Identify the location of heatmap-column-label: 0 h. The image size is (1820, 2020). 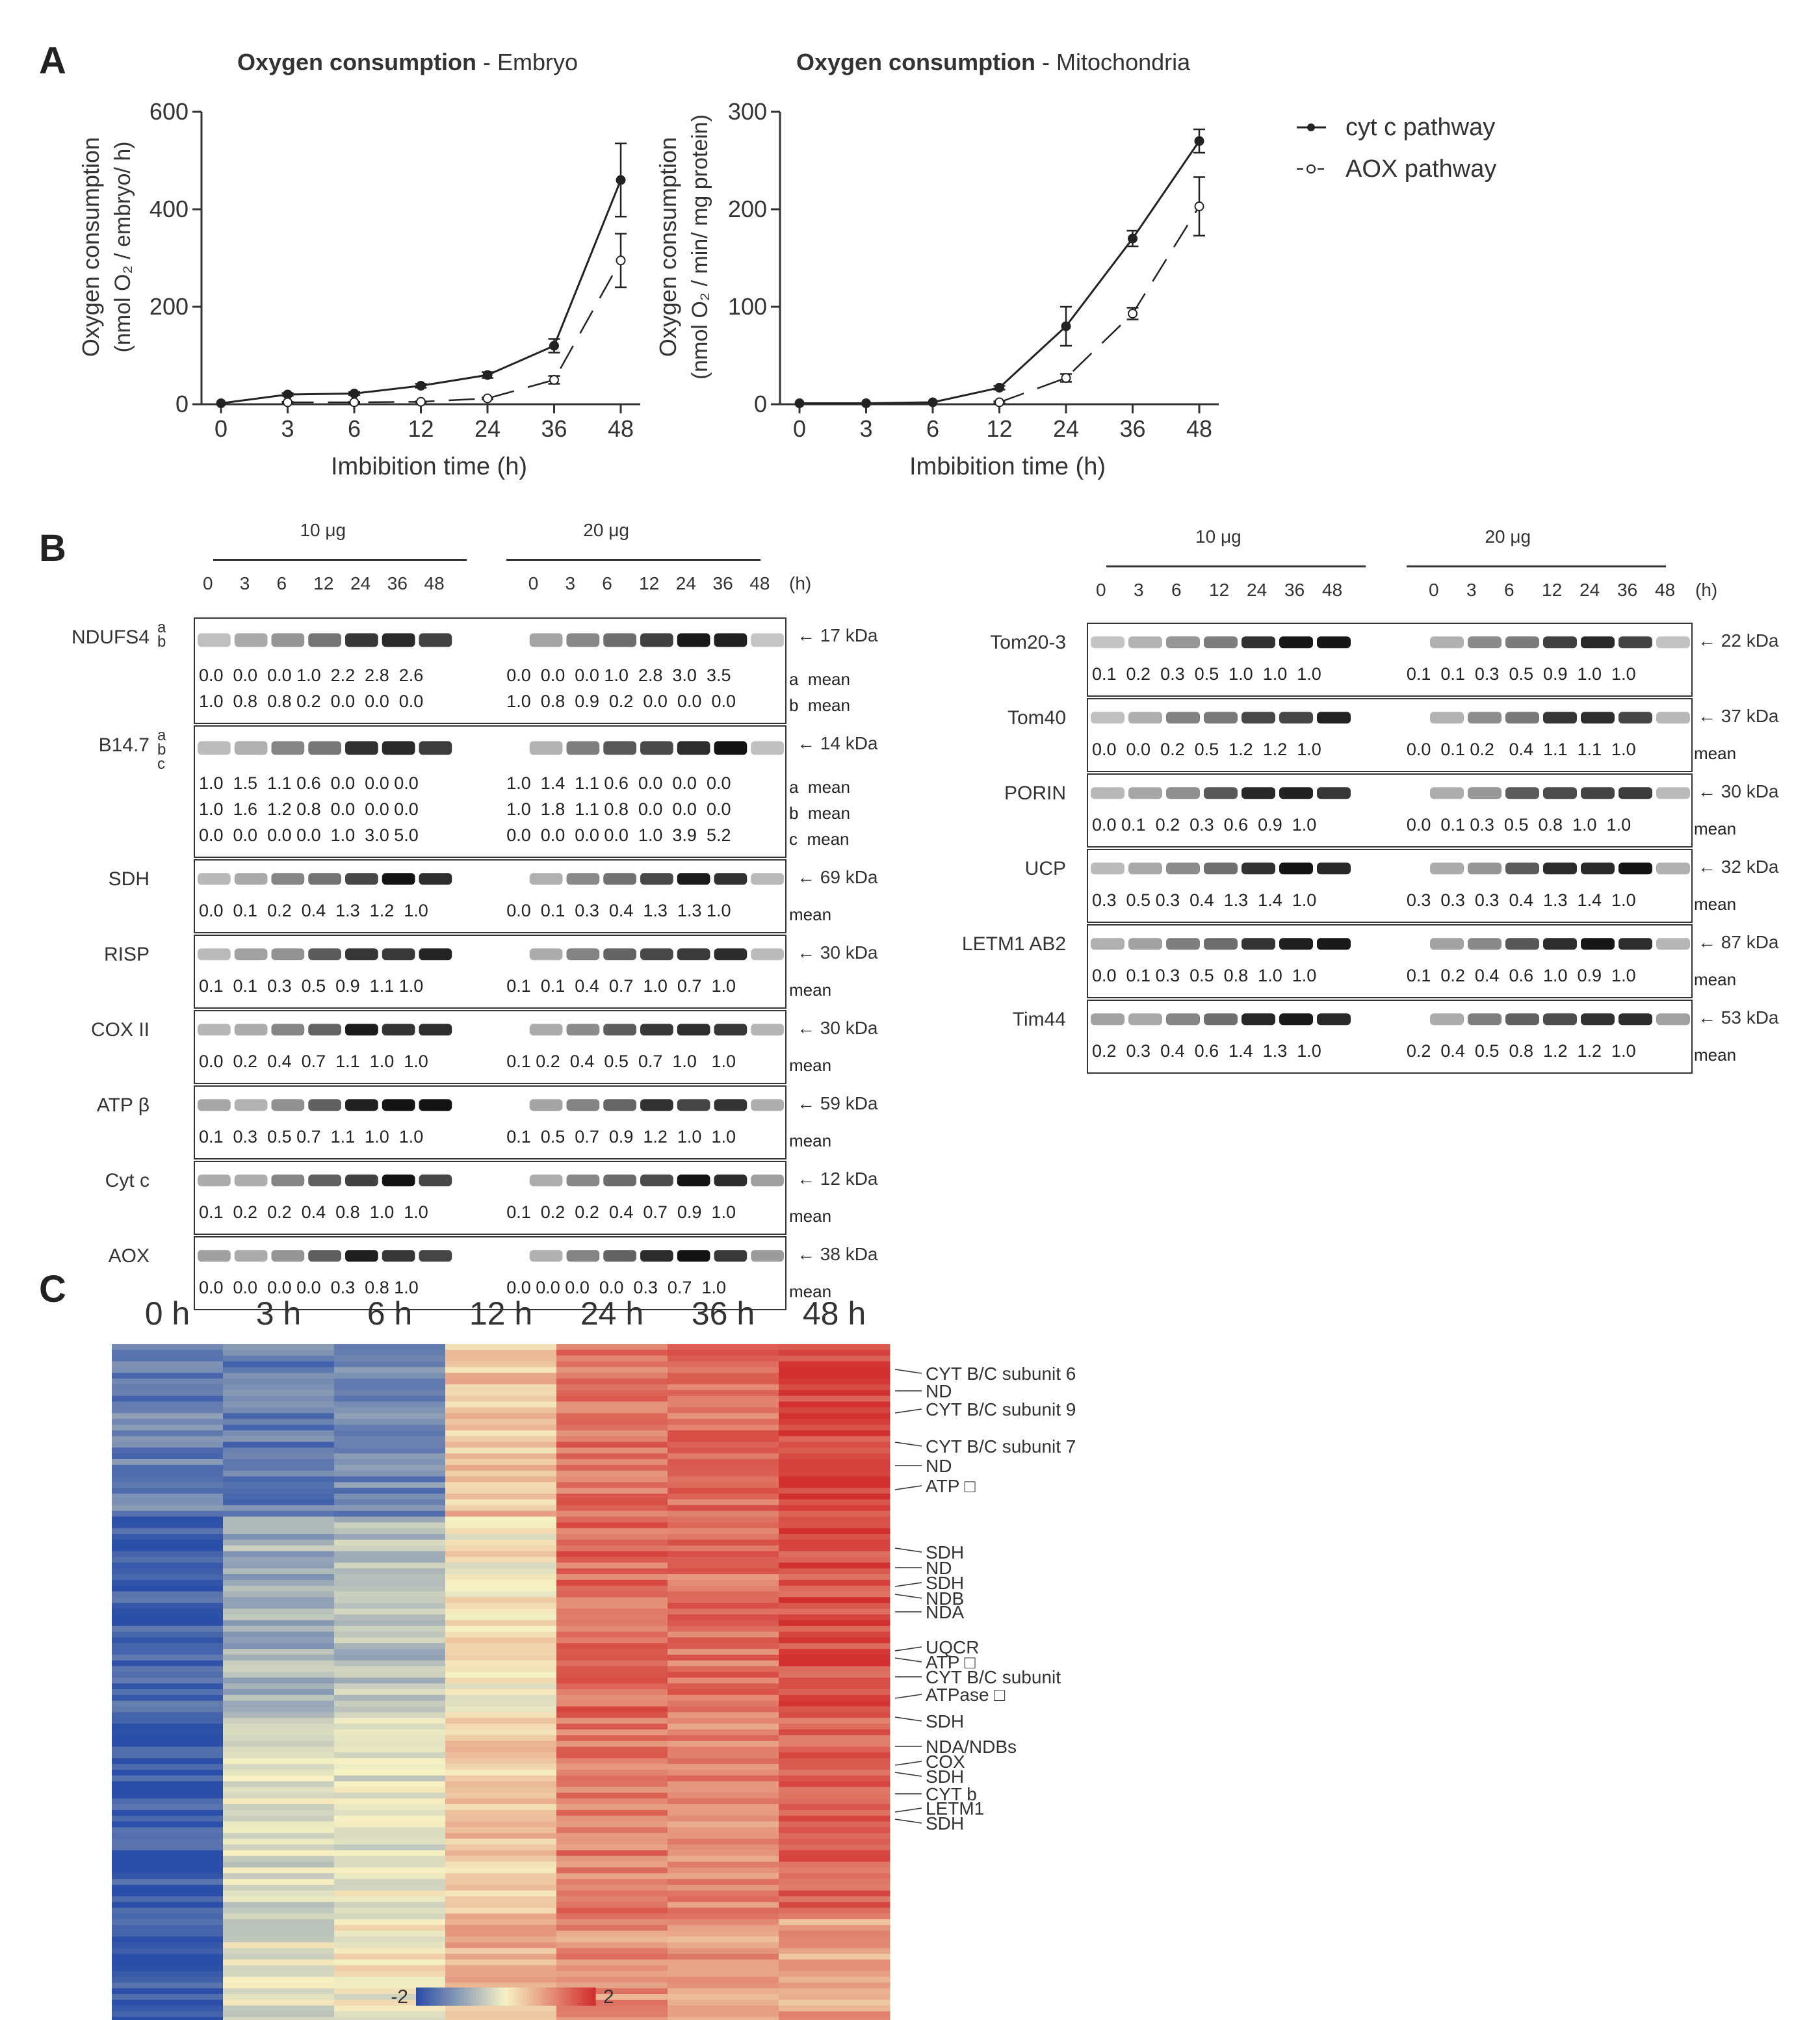
(167, 1313).